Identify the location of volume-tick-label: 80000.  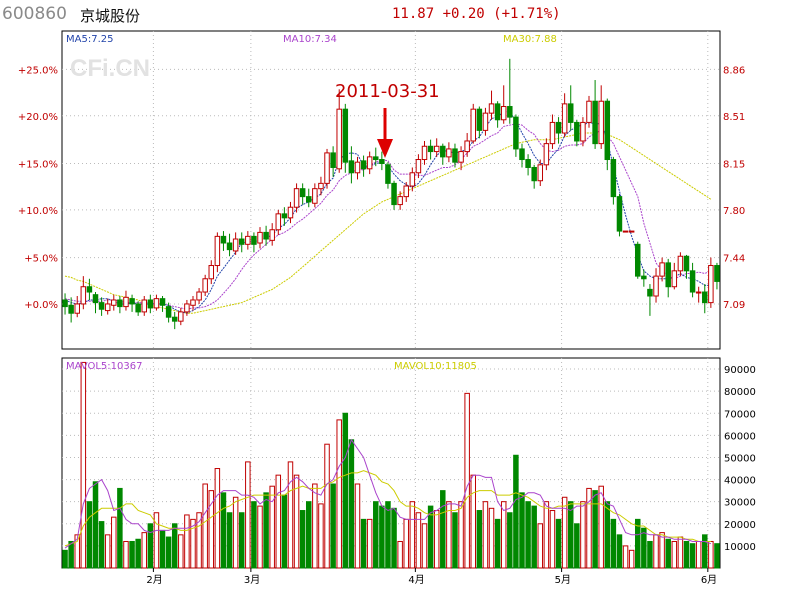
(740, 392).